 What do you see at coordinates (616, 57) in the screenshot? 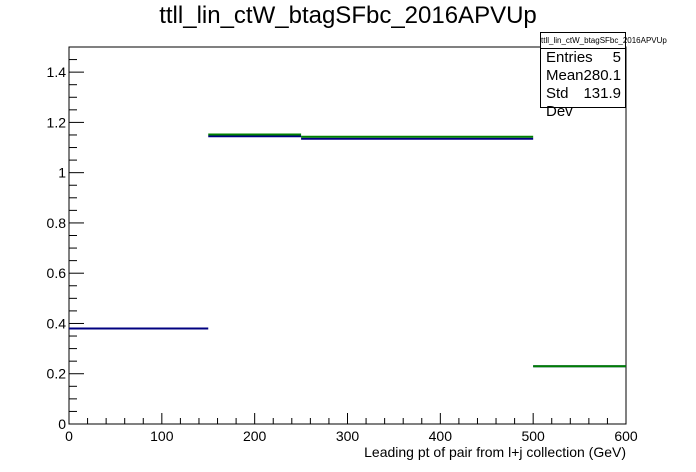
I see `stats-entries-value: 5` at bounding box center [616, 57].